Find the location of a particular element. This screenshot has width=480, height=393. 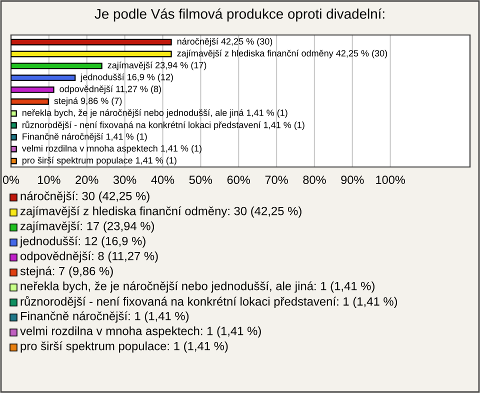

text: velmi rozdilna v mnoha aspektech: 1 (1,41 %) is located at coordinates (140, 332).